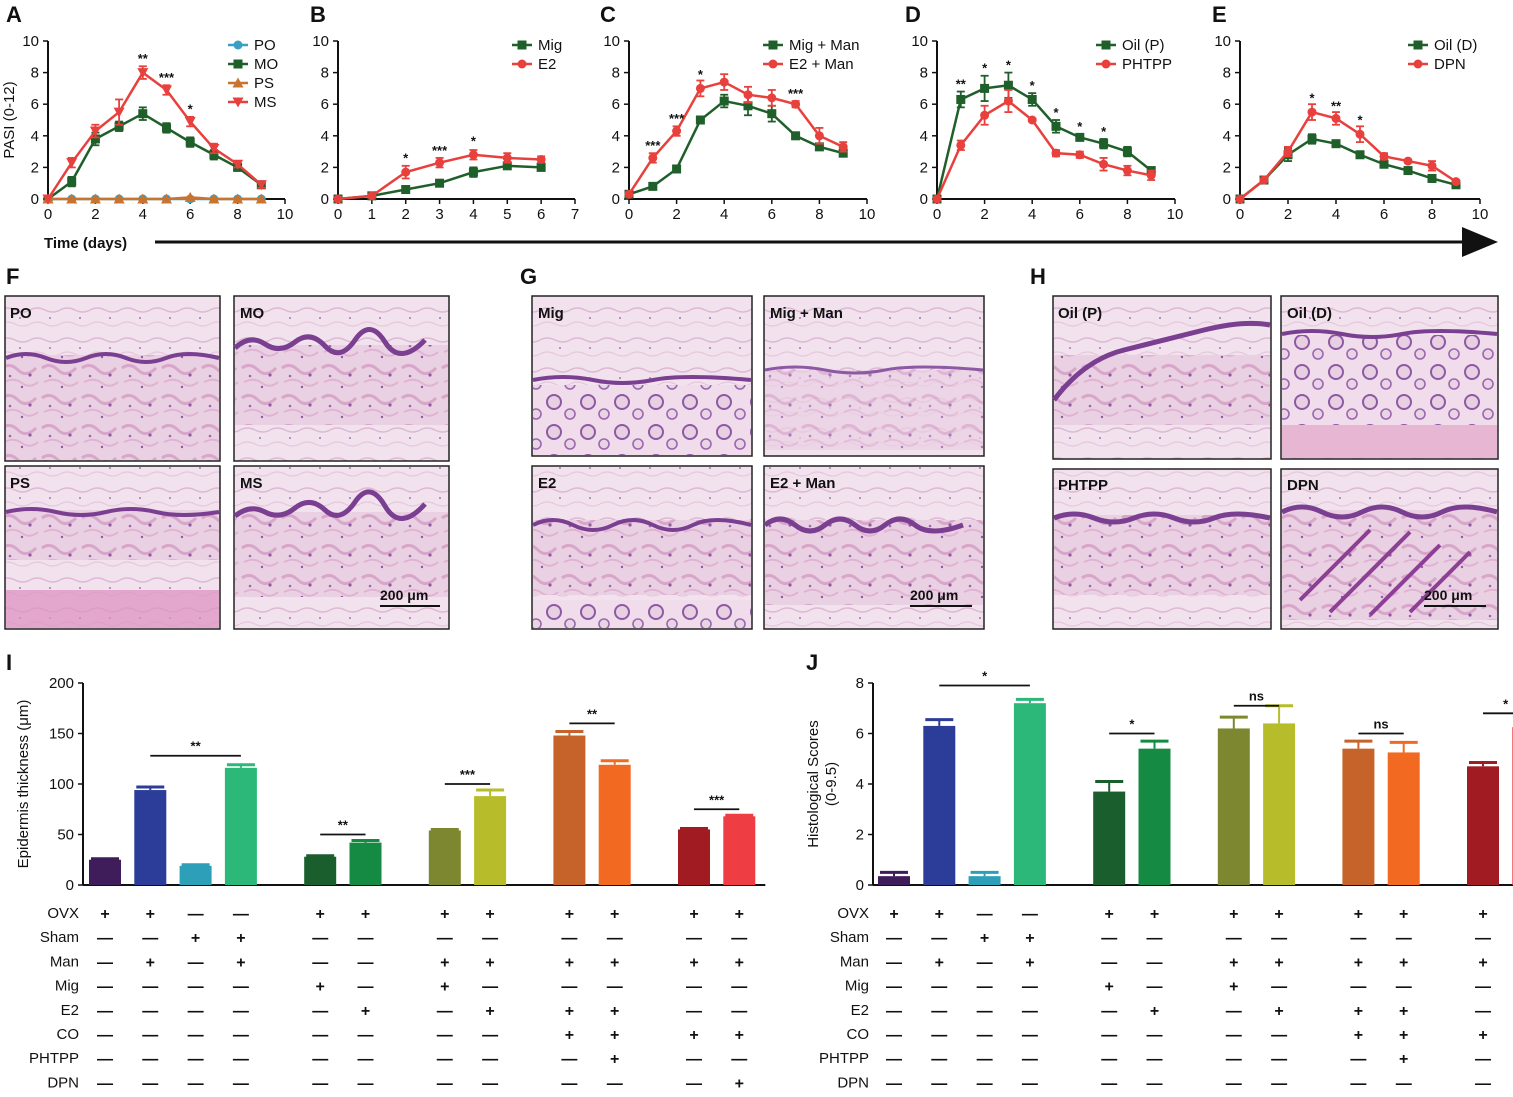  Describe the element at coordinates (474, 140) in the screenshot. I see `significance-label: *` at that location.